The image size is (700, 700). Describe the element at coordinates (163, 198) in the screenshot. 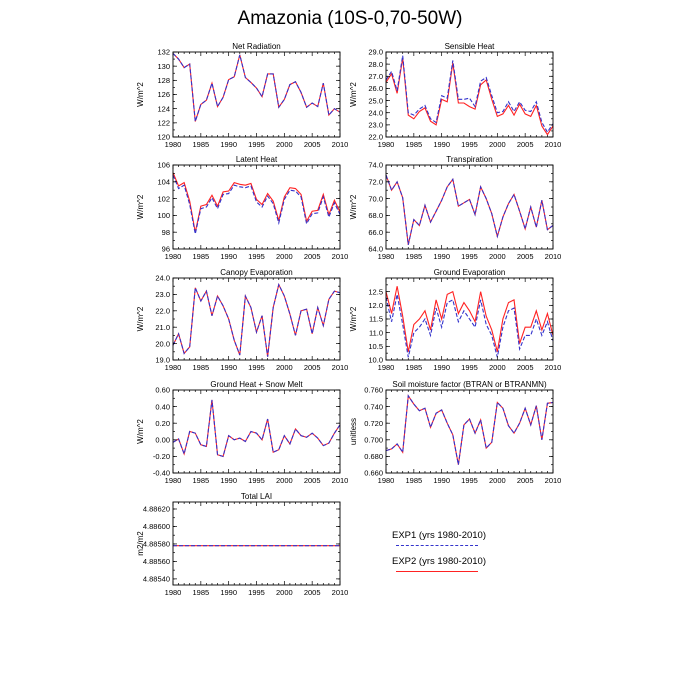

I see `y-tick-label: 102` at that location.